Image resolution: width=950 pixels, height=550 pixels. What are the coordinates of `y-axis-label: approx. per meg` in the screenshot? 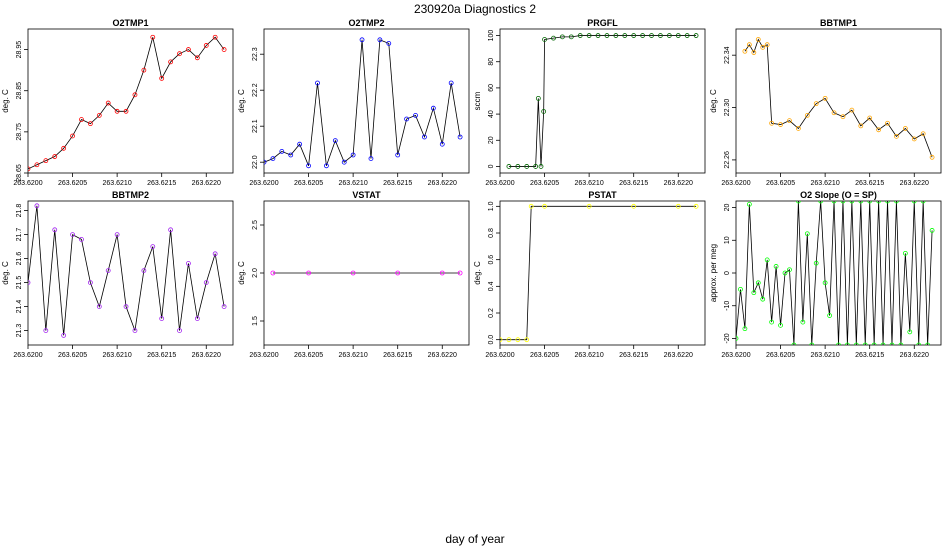 It's located at (713, 273).